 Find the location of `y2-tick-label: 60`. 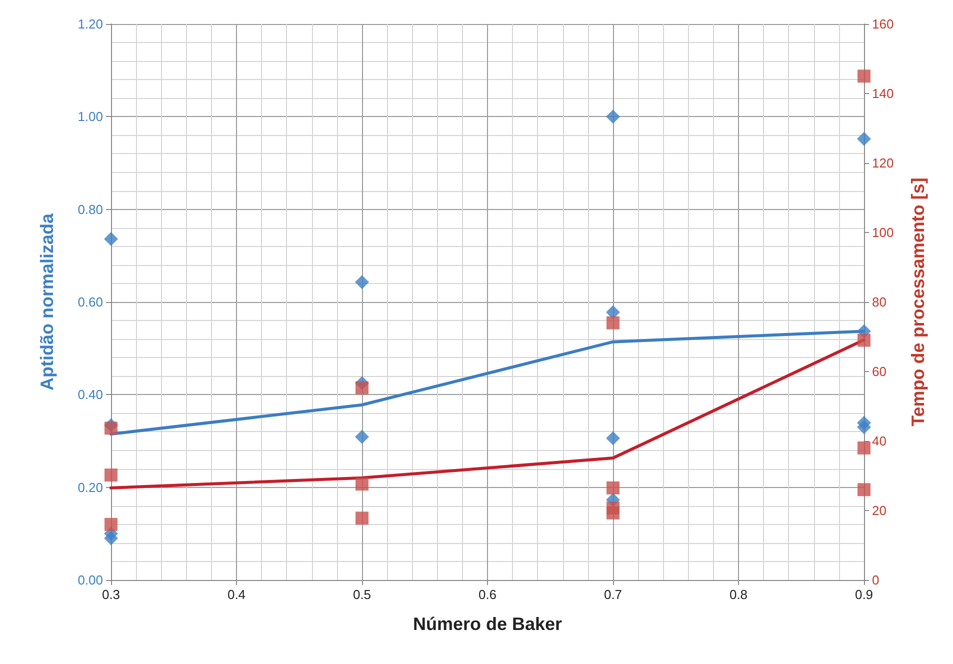

y2-tick-label: 60 is located at coordinates (879, 371).